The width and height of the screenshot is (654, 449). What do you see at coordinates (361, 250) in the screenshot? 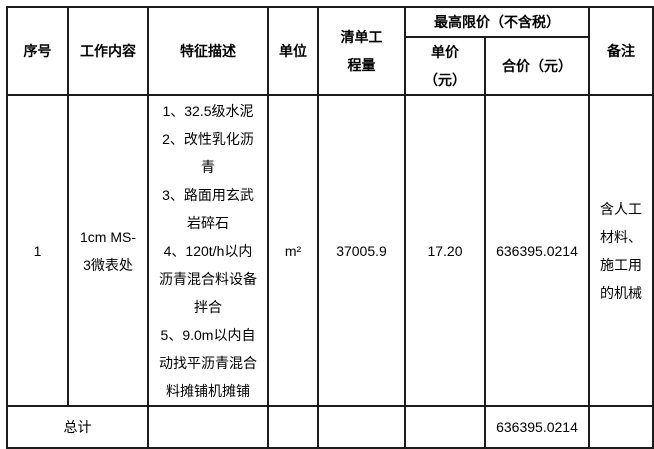
I see `cell-quantity: 37005.9` at bounding box center [361, 250].